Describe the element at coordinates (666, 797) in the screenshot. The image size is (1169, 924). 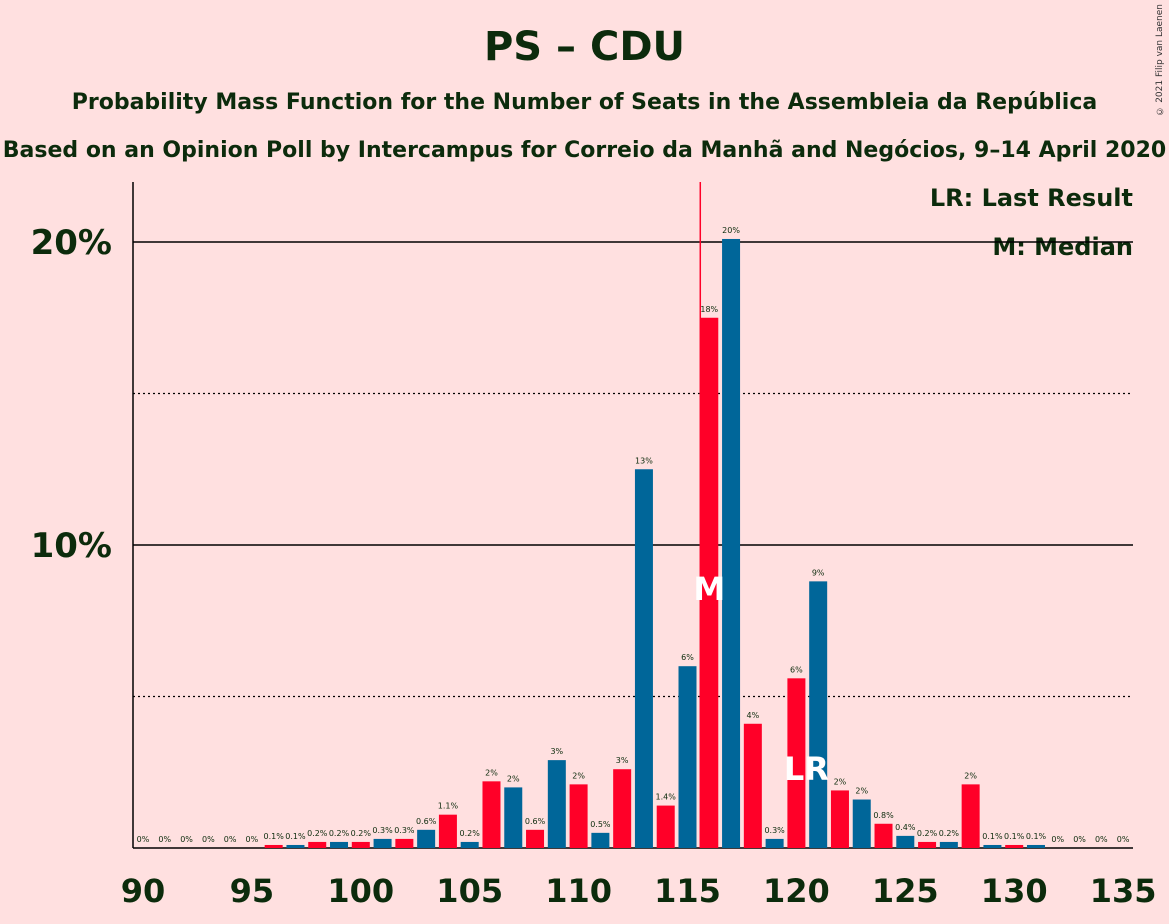
I see `bar-value-label: 1.4%` at that location.